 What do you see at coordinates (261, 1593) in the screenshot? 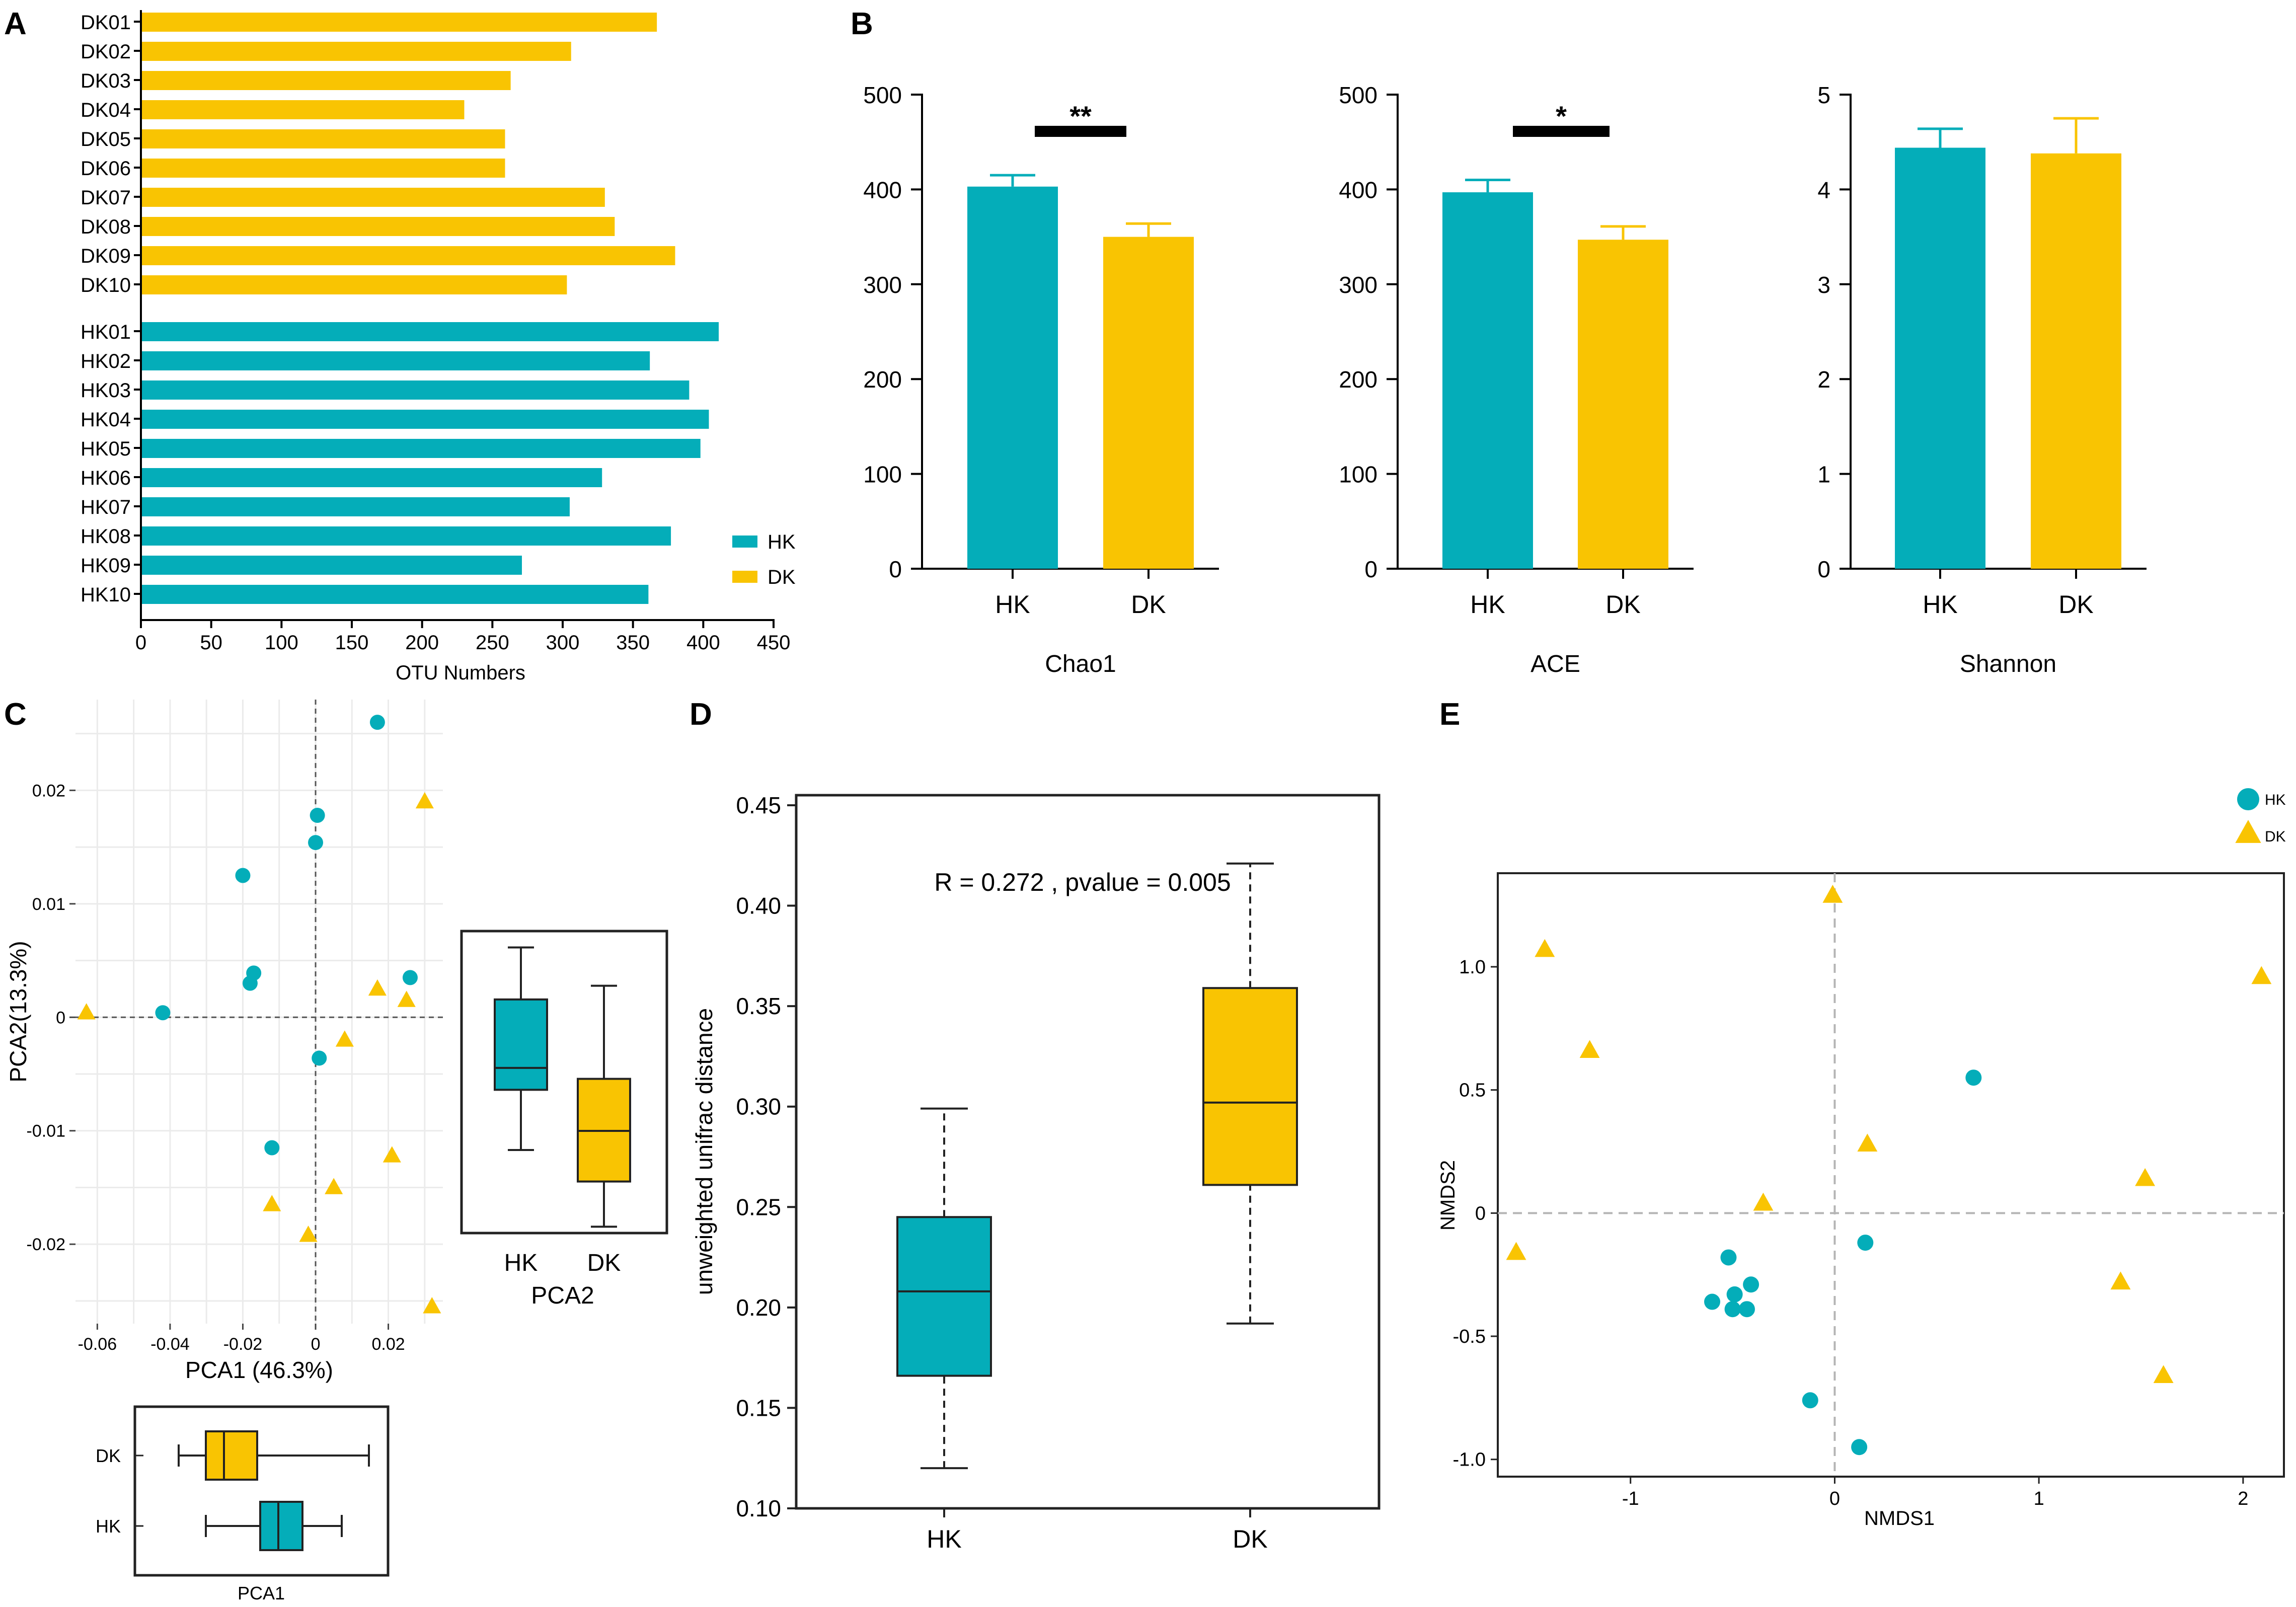
I see `x-axis-title: PCA1` at bounding box center [261, 1593].